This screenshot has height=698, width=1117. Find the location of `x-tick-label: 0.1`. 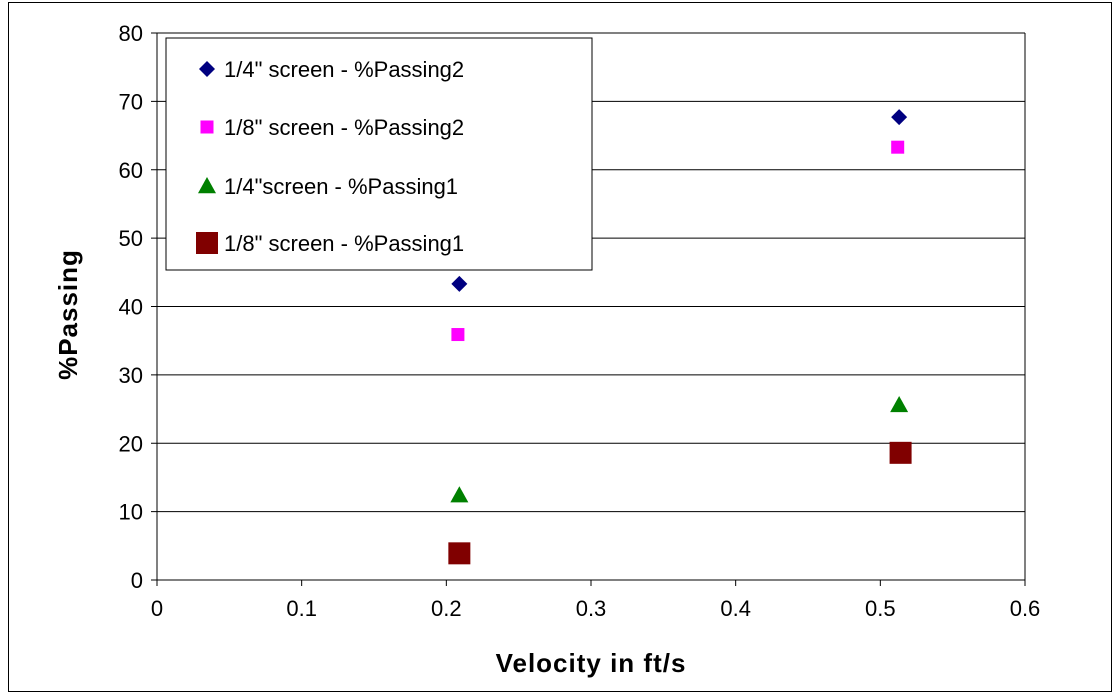

x-tick-label: 0.1 is located at coordinates (301, 608).